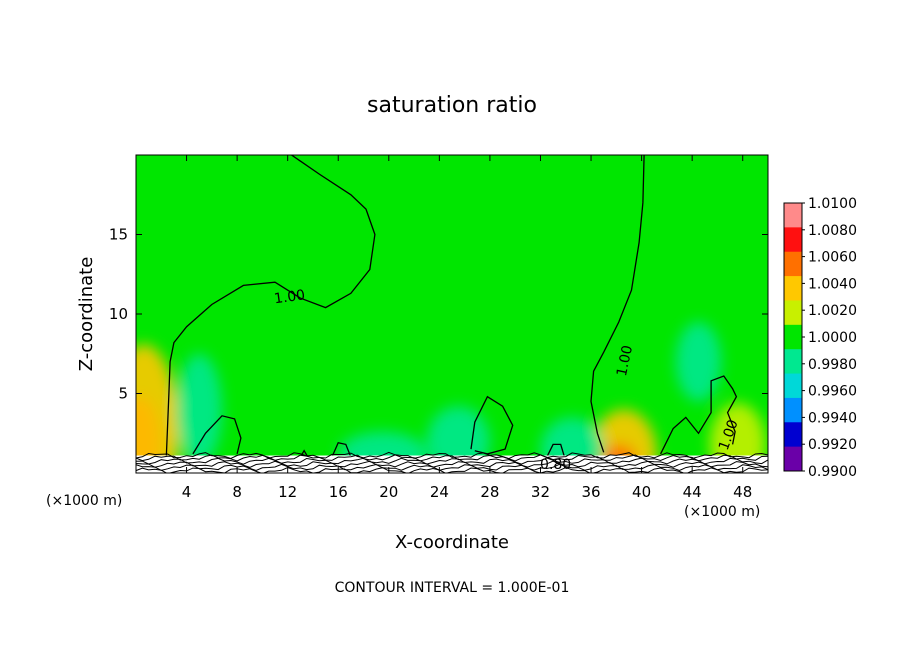  Describe the element at coordinates (84, 501) in the screenshot. I see `x-axis-unit-left: (×1000 m)` at that location.